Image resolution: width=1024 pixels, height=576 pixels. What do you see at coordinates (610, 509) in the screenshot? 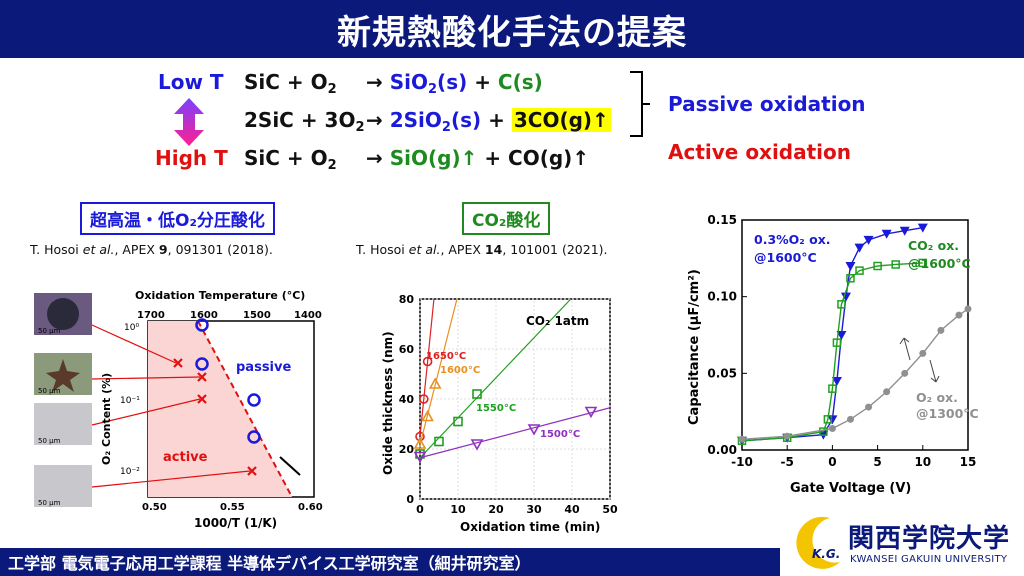
I see `x-tick-label: 50` at bounding box center [610, 509].